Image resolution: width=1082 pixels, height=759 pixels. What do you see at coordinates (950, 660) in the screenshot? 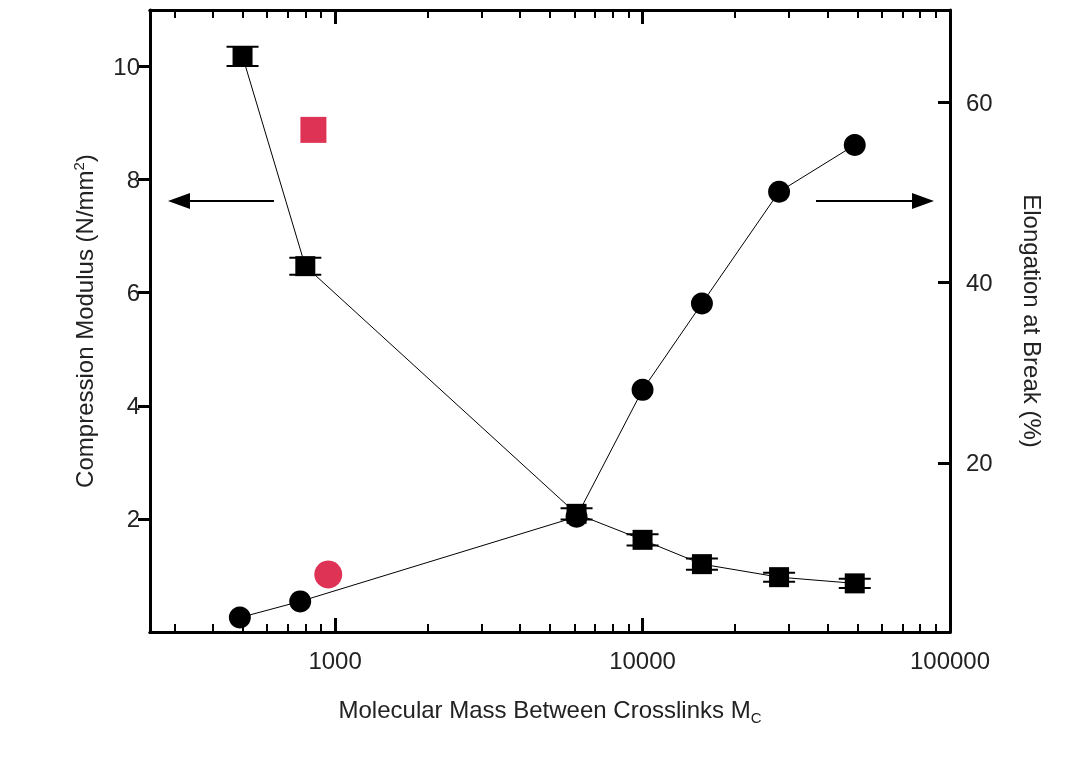
I see `x-tick-label: 100000` at bounding box center [950, 660].